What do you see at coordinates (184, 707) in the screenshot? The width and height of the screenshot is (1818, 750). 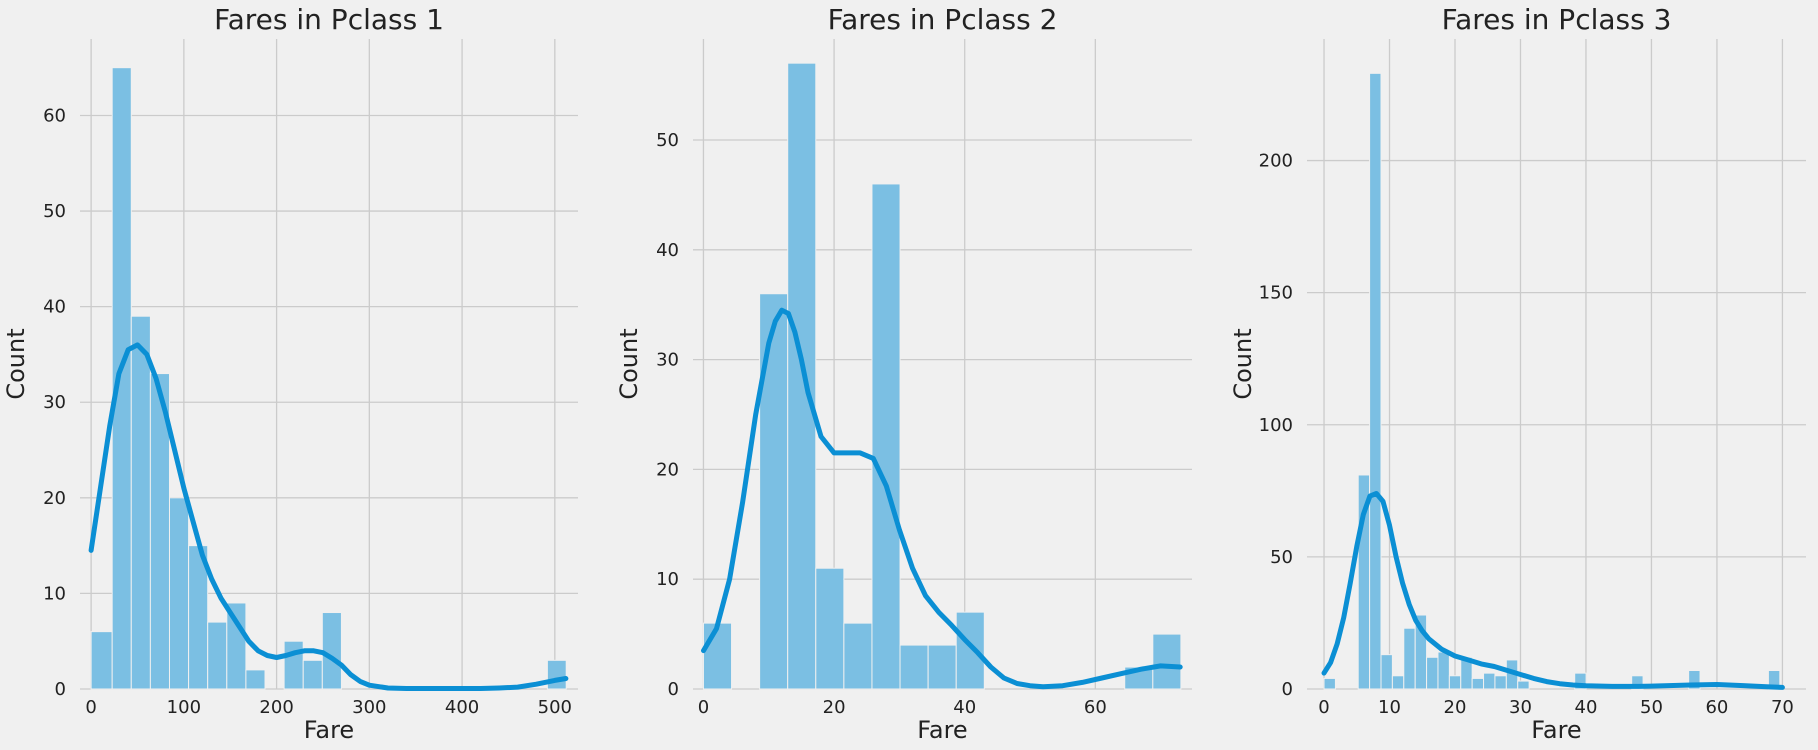 I see `x-tick-label: 100` at bounding box center [184, 707].